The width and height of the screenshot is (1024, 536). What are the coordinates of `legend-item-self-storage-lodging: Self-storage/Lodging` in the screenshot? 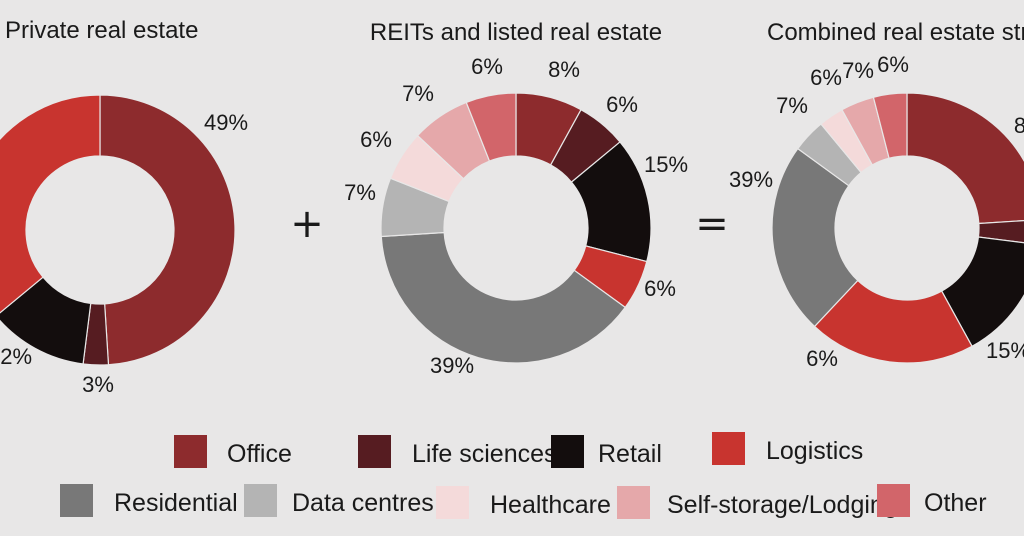 It's located at (757, 502).